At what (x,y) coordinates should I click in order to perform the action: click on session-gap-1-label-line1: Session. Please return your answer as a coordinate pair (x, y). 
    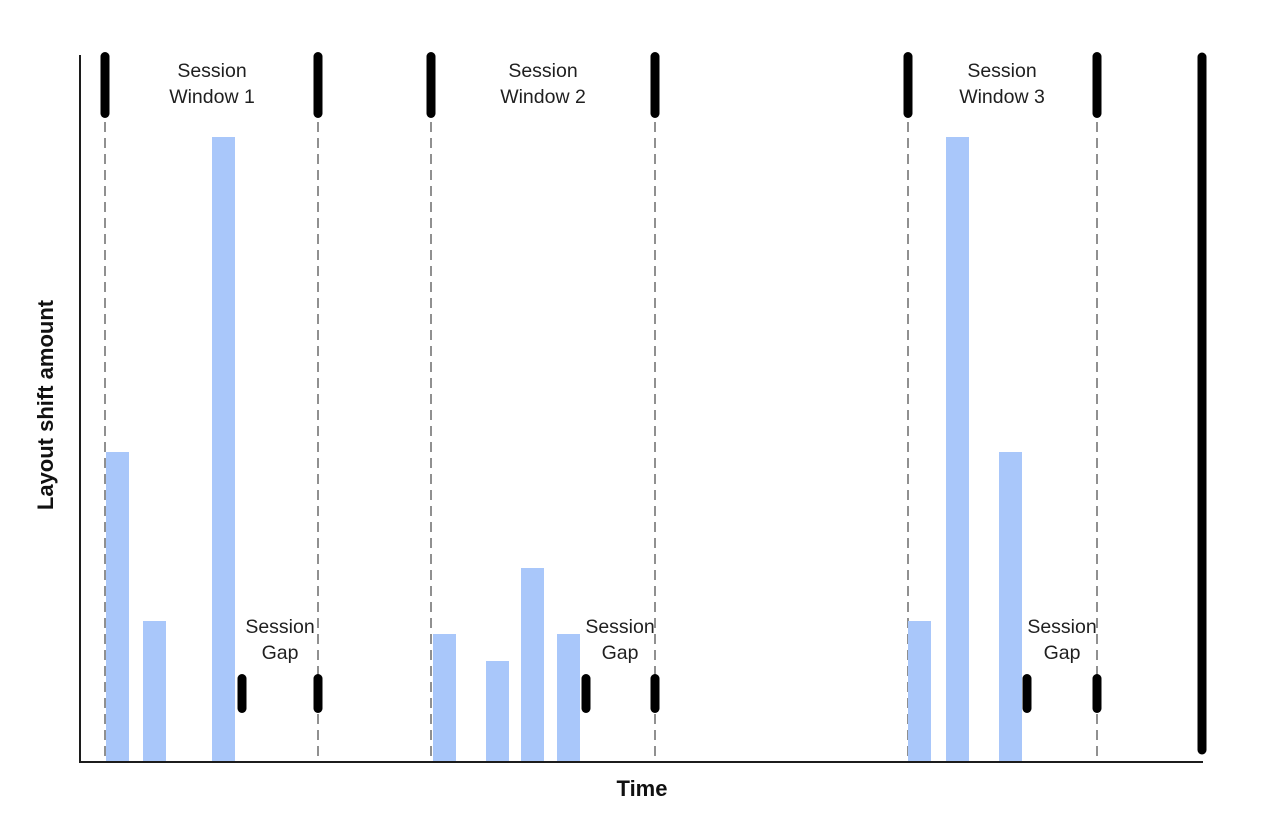
    Looking at the image, I should click on (280, 627).